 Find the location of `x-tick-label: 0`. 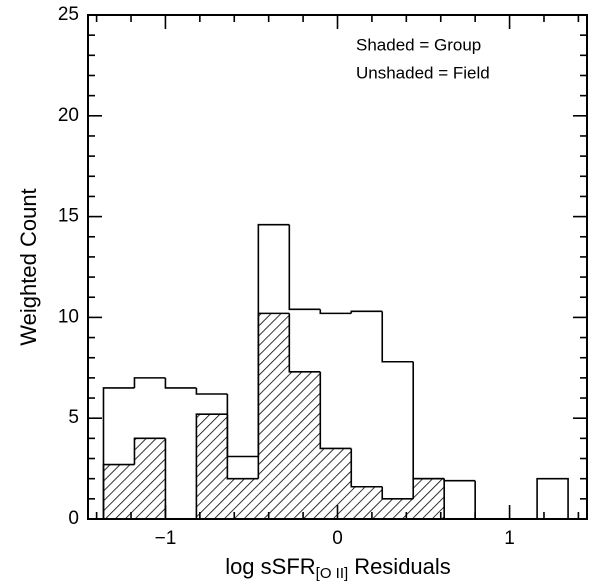

x-tick-label: 0 is located at coordinates (337, 538).